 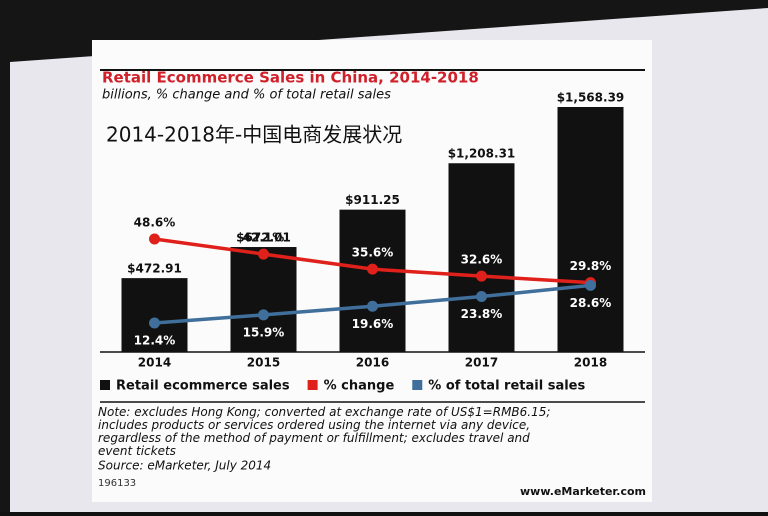 What do you see at coordinates (264, 332) in the screenshot?
I see `point-label: 15.9%` at bounding box center [264, 332].